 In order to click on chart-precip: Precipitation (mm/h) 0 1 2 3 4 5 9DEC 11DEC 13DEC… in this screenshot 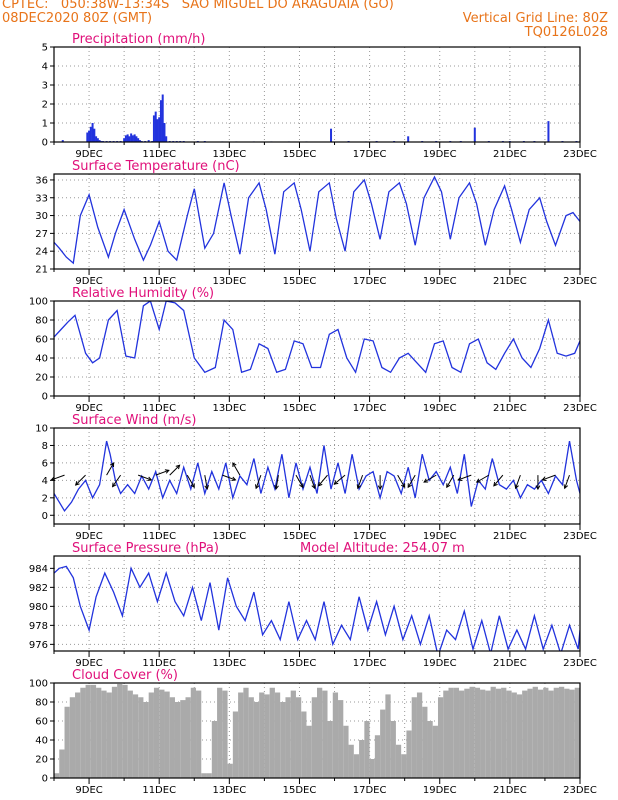, I will do `click(319, 96)`.